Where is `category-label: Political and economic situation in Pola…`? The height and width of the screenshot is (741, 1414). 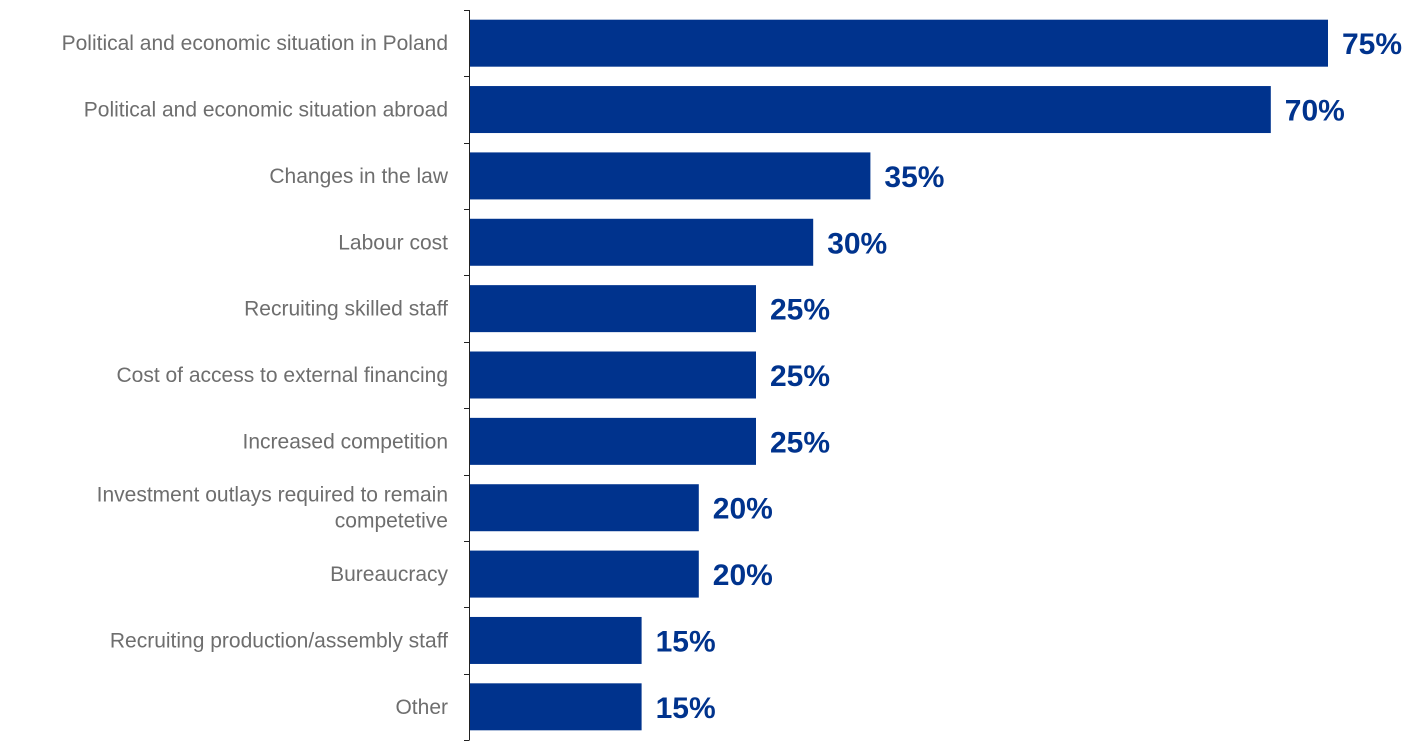 category-label: Political and economic situation in Pola… is located at coordinates (255, 43).